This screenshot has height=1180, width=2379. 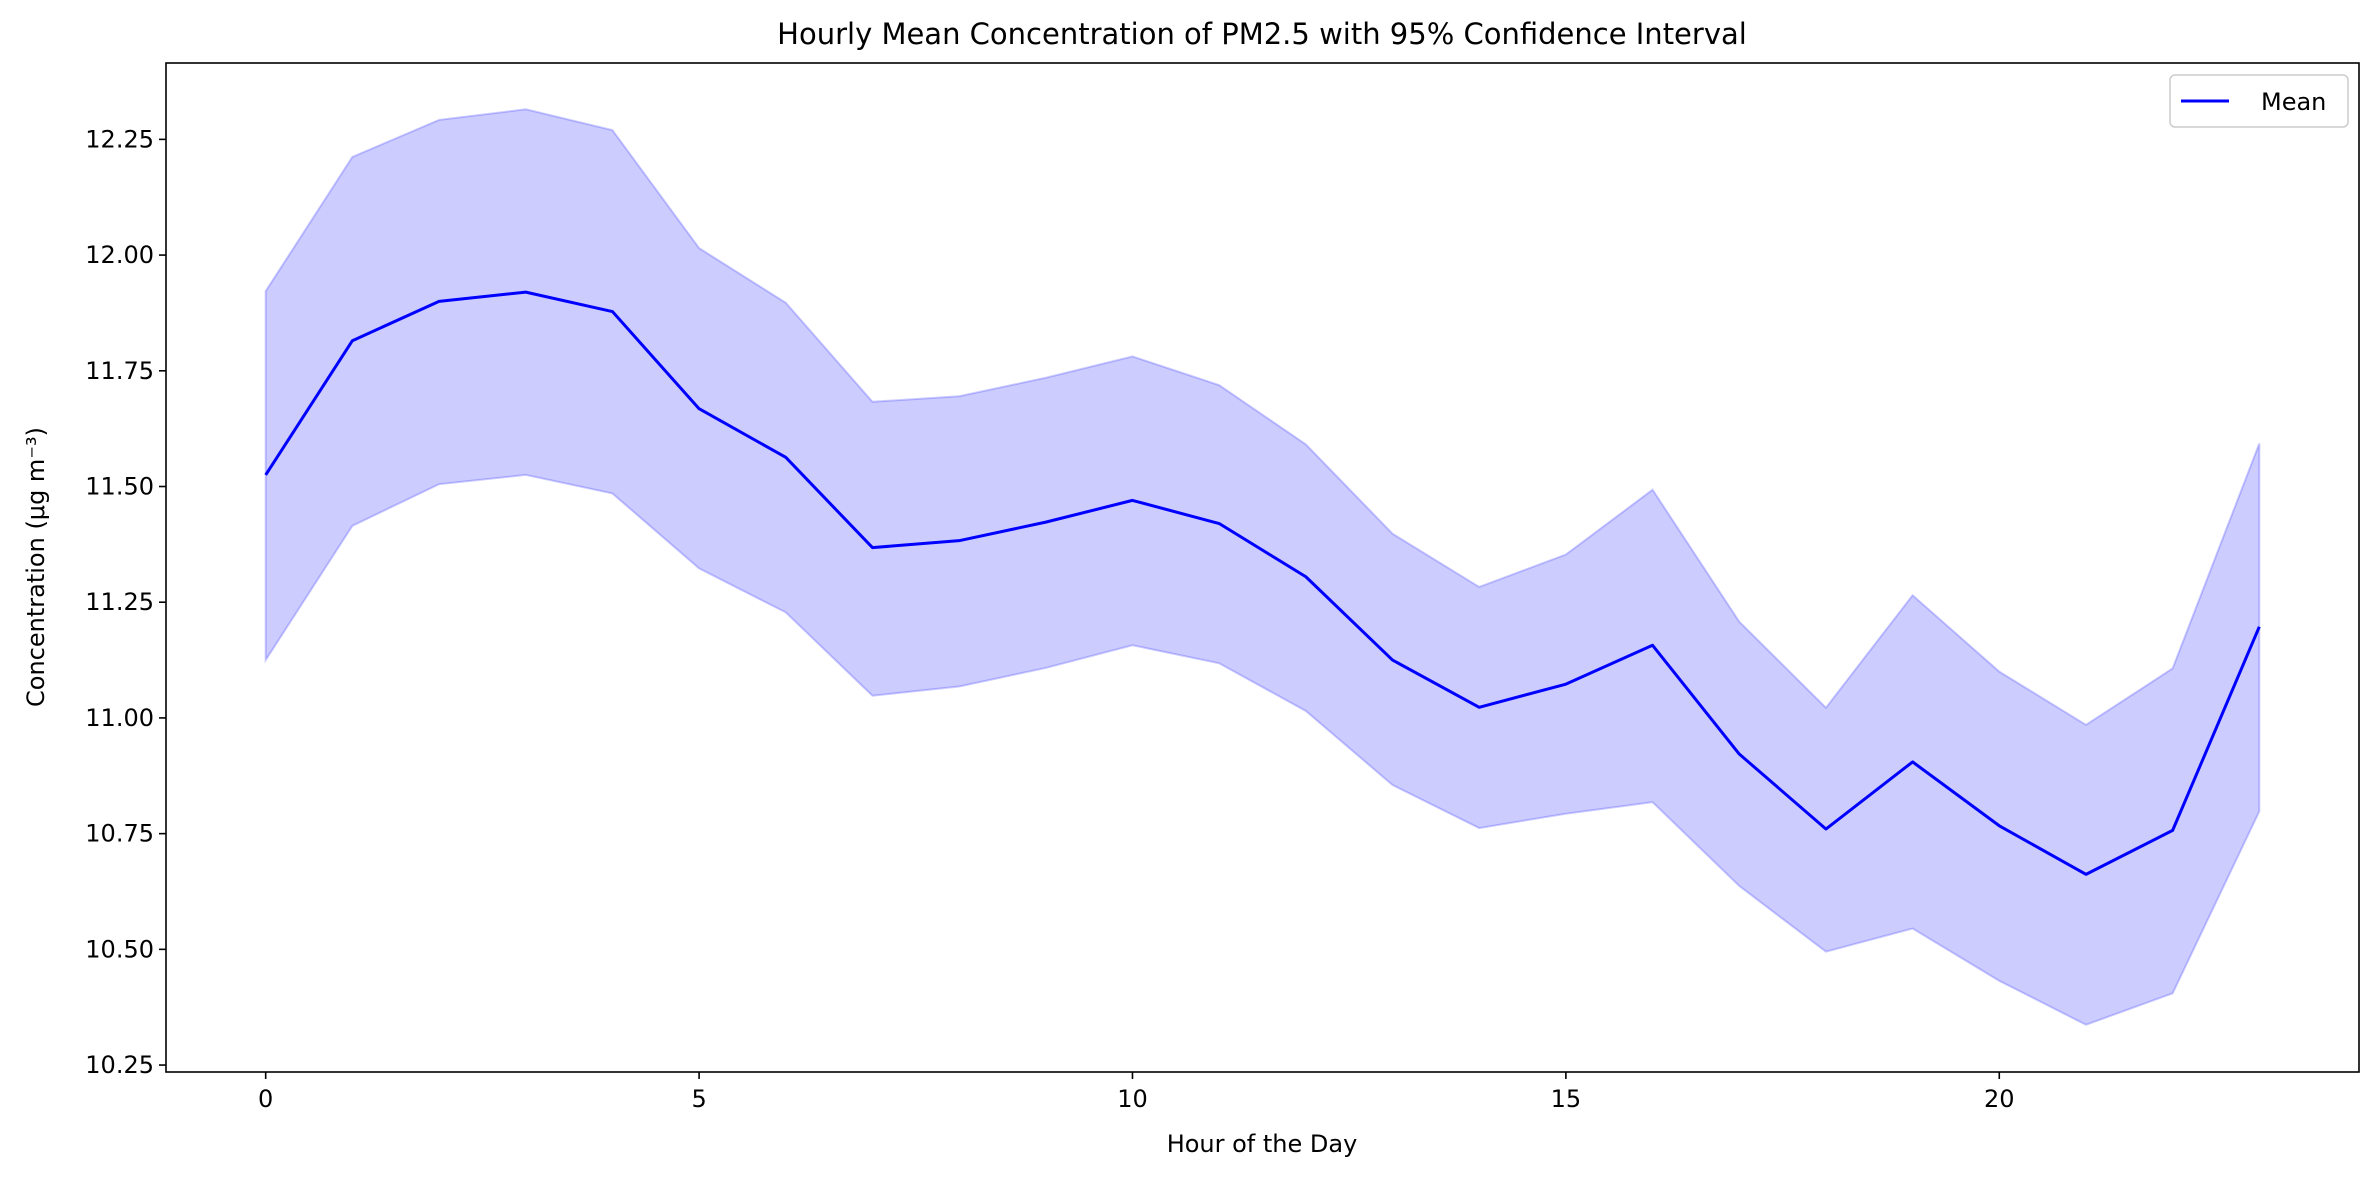 I want to click on x-tick-label: 10, so click(x=1132, y=1099).